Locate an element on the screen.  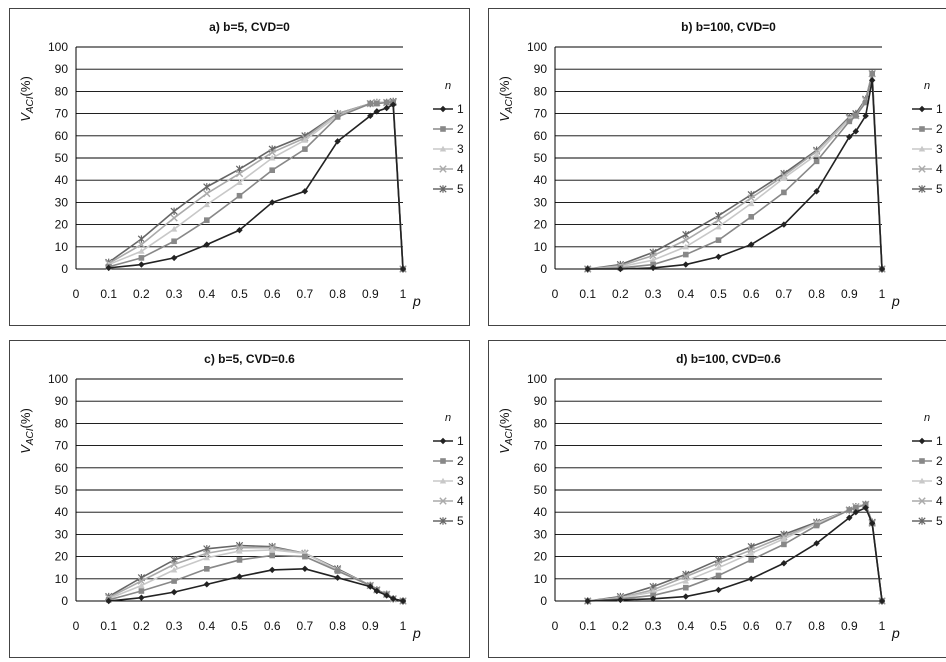
y-tick-label: 30 is located at coordinates (541, 202).